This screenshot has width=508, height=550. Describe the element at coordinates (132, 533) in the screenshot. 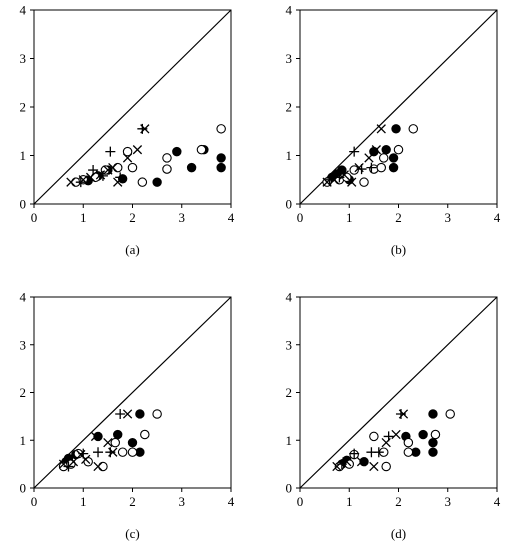

I see `panel-label: (c)` at that location.